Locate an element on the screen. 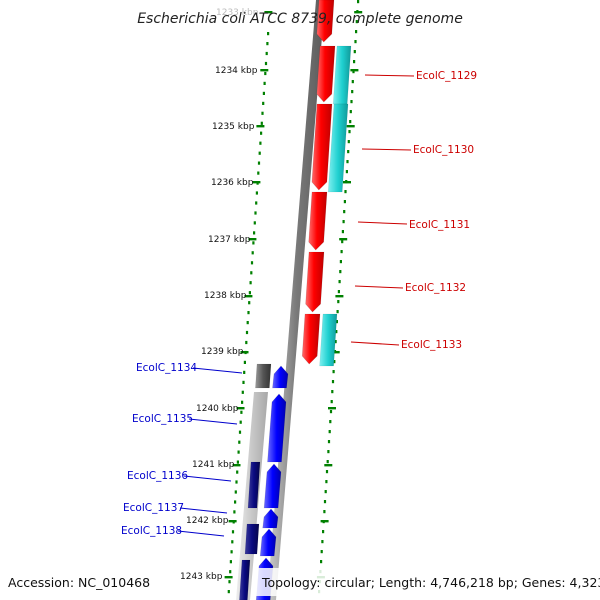 The image size is (600, 600). gene-label-ecolc-1137: EcolC_1137 is located at coordinates (153, 508).